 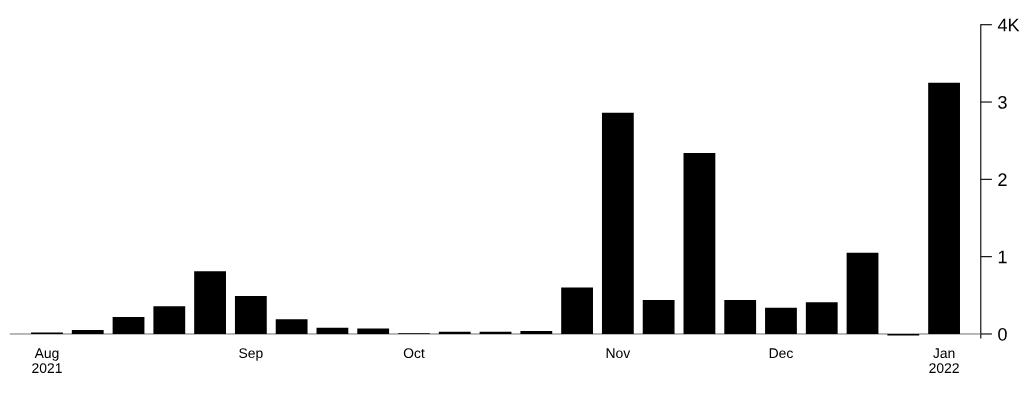 What do you see at coordinates (1002, 179) in the screenshot?
I see `y-tick-label: 2` at bounding box center [1002, 179].